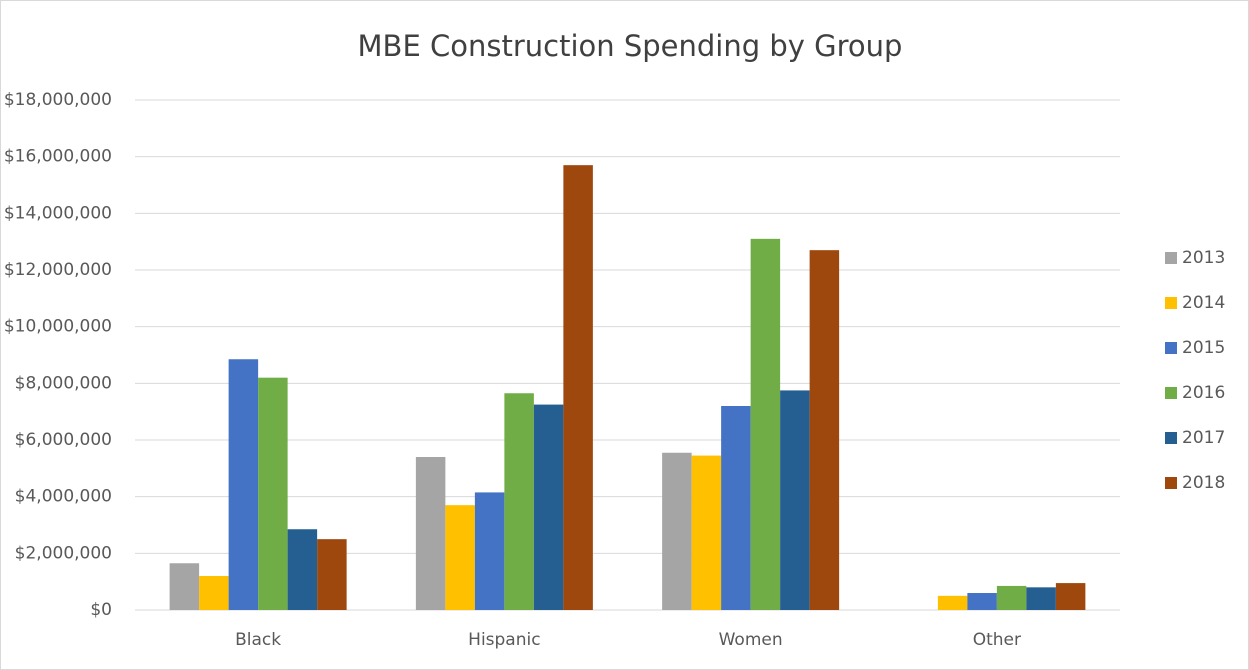  Describe the element at coordinates (1203, 258) in the screenshot. I see `legend-label: 2013` at that location.